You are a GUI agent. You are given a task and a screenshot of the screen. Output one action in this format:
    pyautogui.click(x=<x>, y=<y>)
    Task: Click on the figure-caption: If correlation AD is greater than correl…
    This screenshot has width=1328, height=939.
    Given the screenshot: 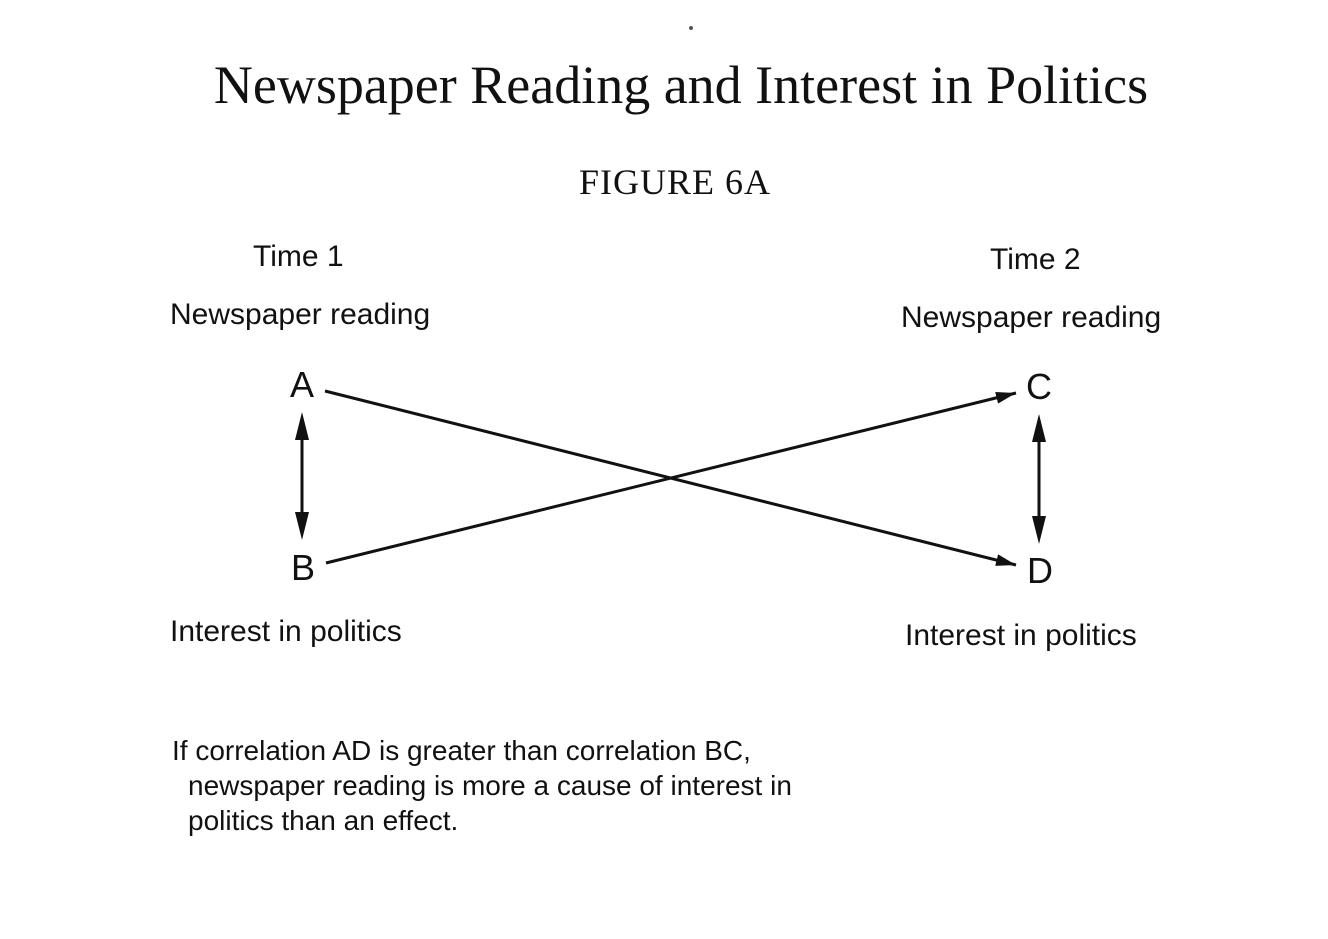 What is the action you would take?
    pyautogui.click(x=532, y=785)
    